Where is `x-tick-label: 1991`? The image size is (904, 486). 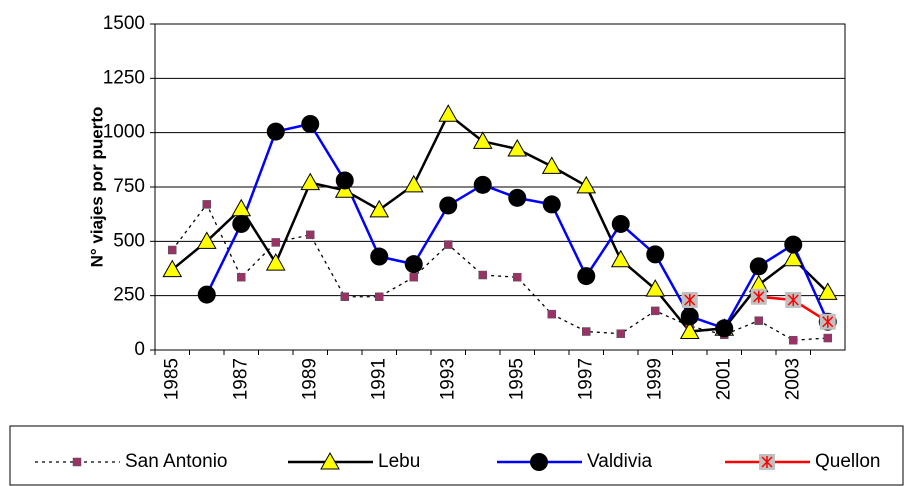 x-tick-label: 1991 is located at coordinates (378, 379).